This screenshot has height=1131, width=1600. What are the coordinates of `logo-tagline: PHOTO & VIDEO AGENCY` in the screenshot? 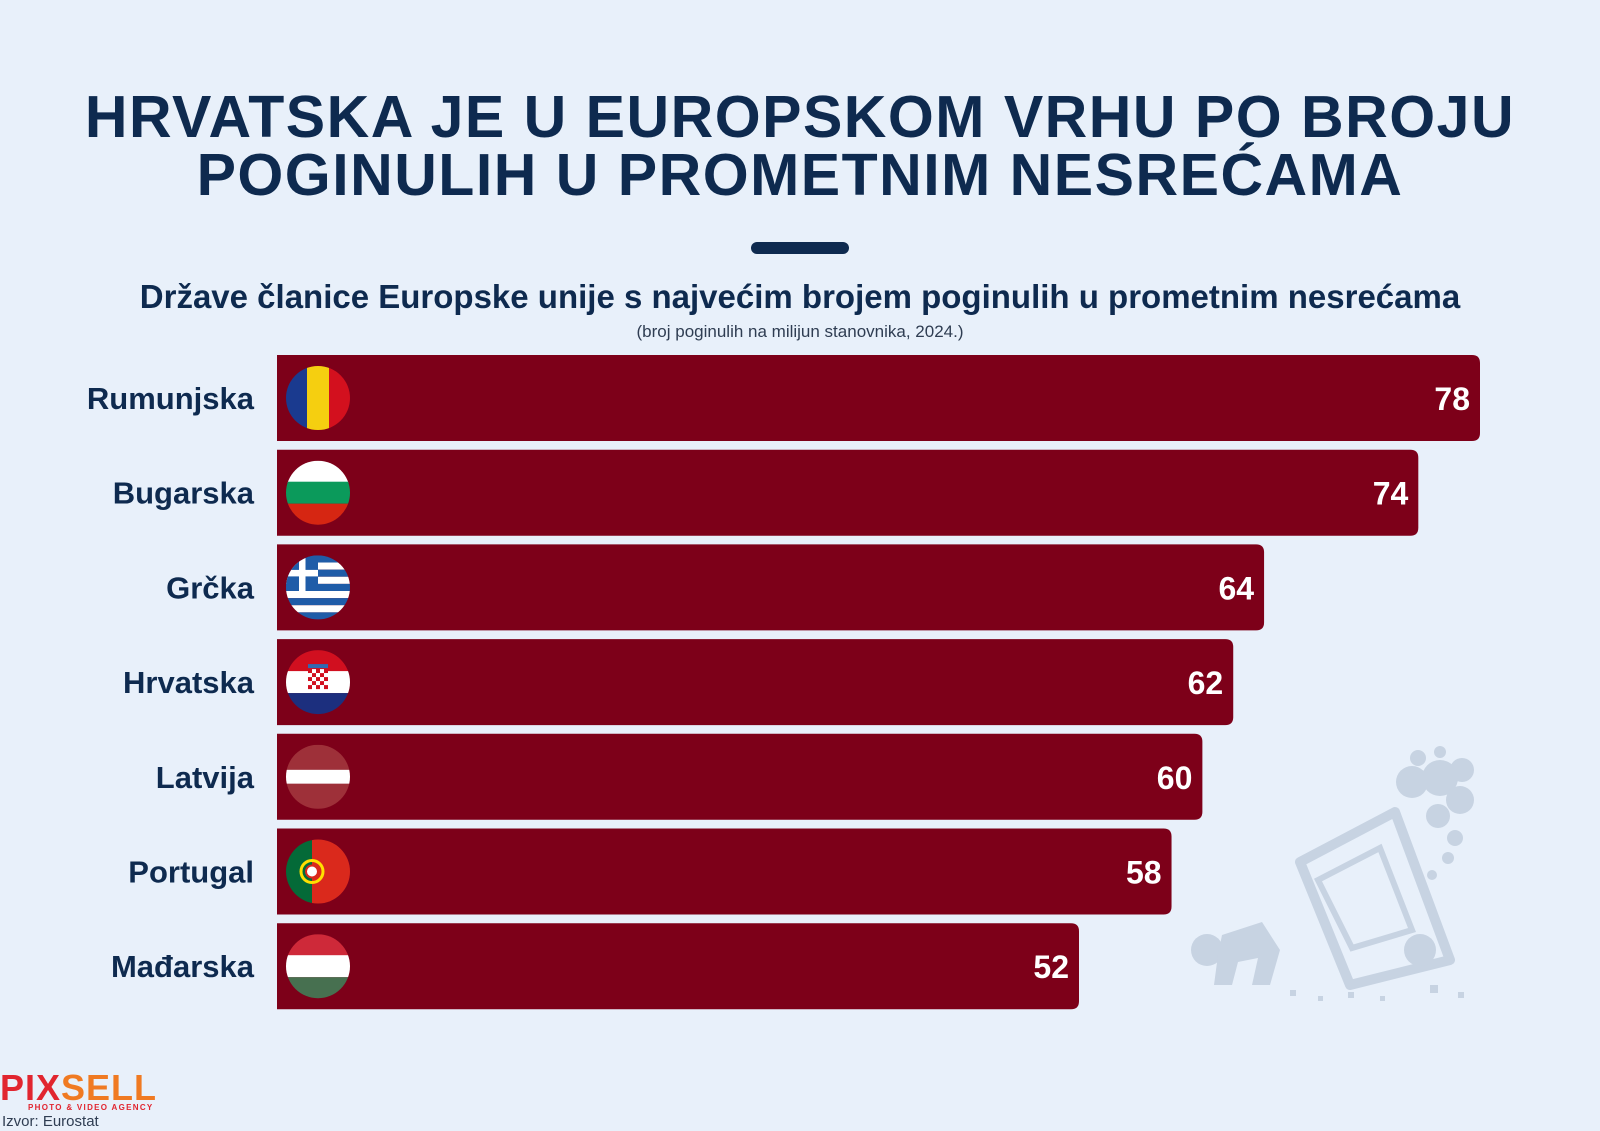 It's located at (91, 1107).